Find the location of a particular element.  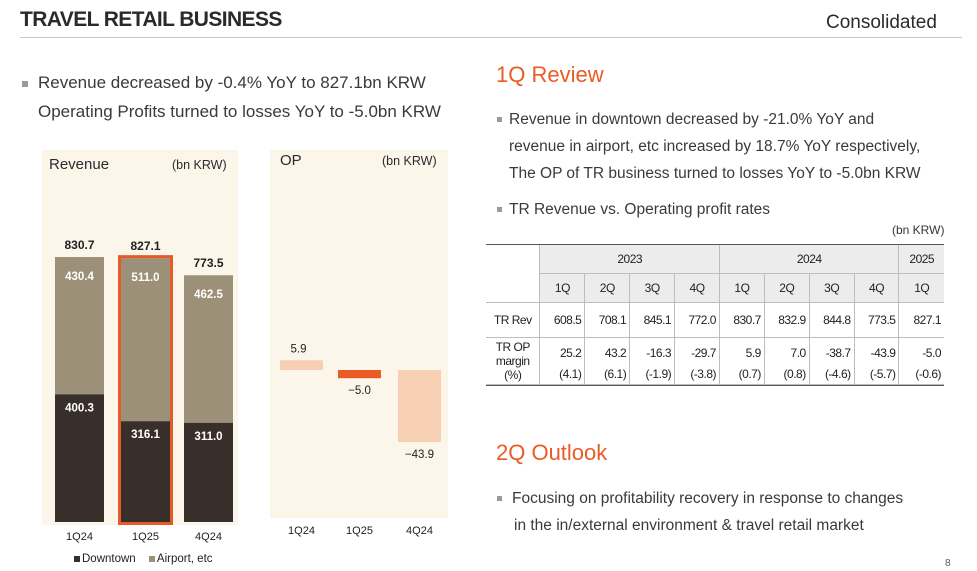

page-title: TRAVEL RETAIL BUSINESS is located at coordinates (151, 19).